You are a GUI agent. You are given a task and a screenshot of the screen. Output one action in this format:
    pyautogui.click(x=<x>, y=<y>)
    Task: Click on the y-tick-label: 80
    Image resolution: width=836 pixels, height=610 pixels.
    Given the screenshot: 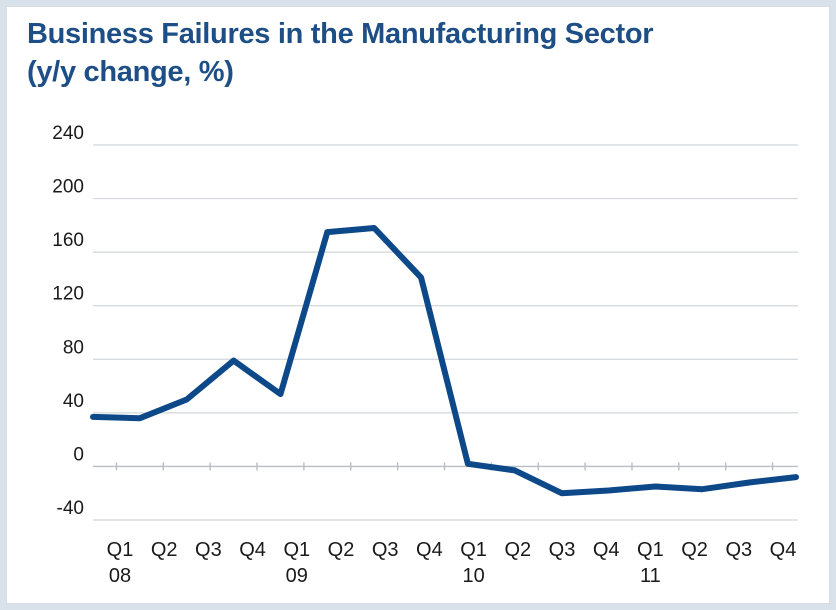 What is the action you would take?
    pyautogui.click(x=73, y=347)
    